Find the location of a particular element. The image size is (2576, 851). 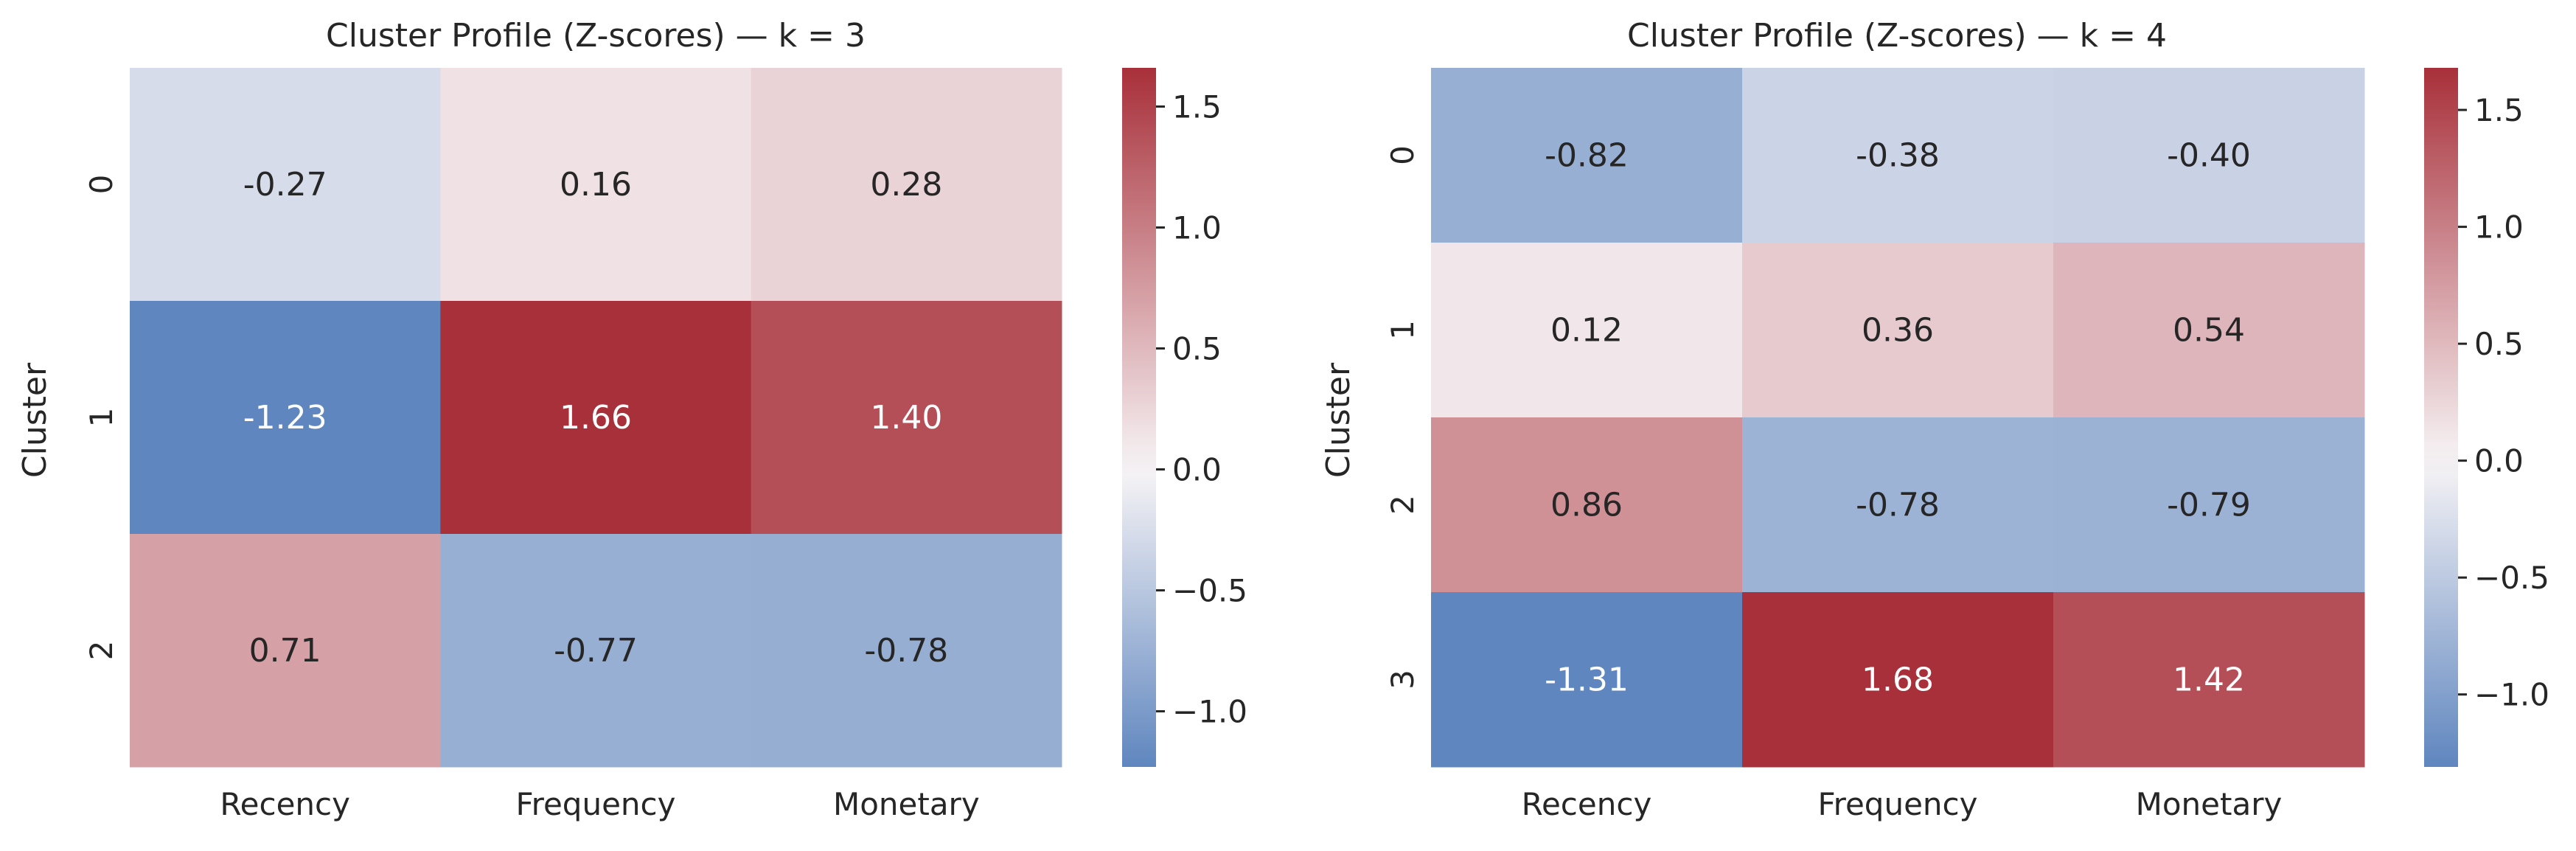

cell-value-label: -1.31 is located at coordinates (1587, 680).